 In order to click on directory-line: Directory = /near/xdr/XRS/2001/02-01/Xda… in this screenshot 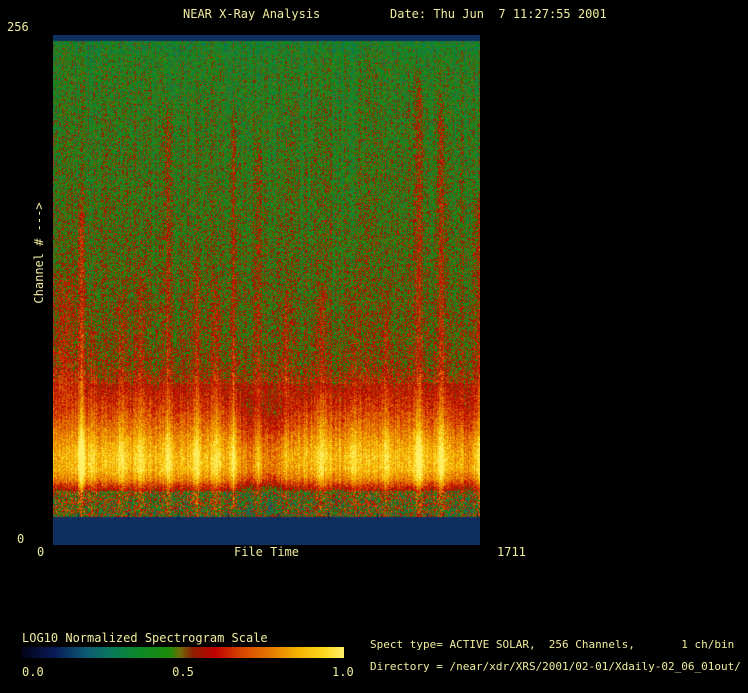, I will do `click(555, 666)`.